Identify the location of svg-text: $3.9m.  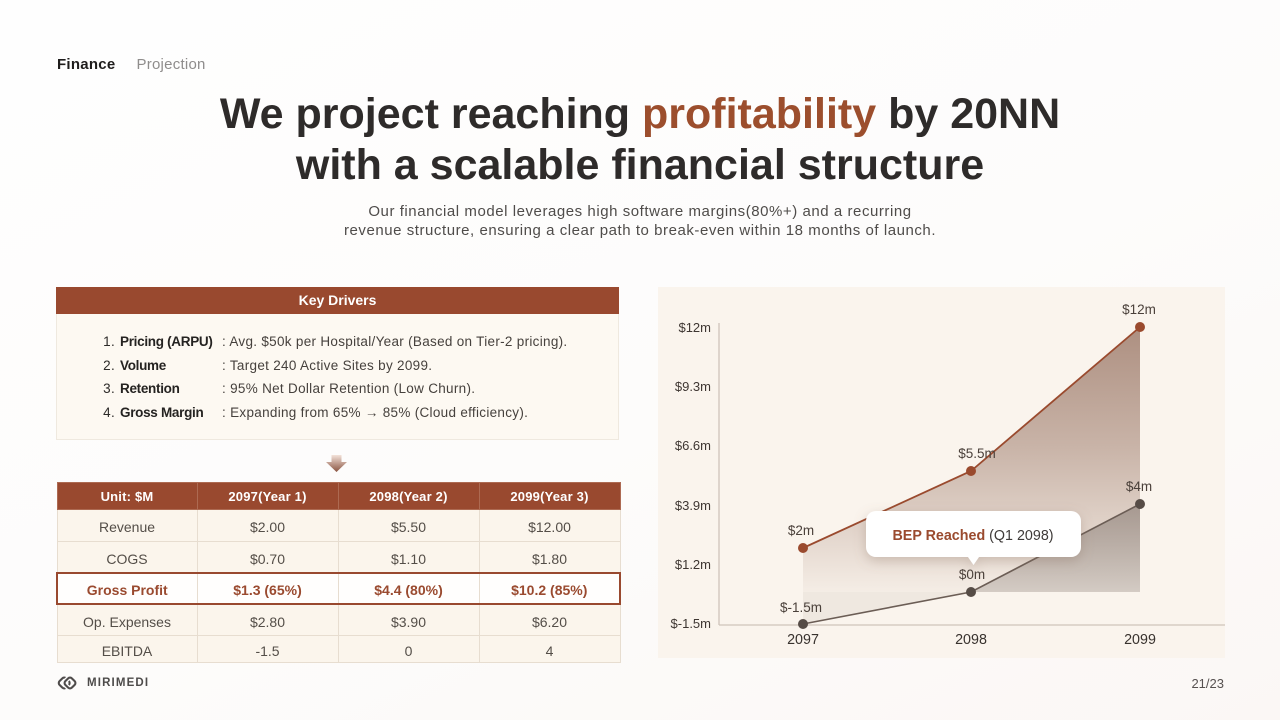
(693, 505).